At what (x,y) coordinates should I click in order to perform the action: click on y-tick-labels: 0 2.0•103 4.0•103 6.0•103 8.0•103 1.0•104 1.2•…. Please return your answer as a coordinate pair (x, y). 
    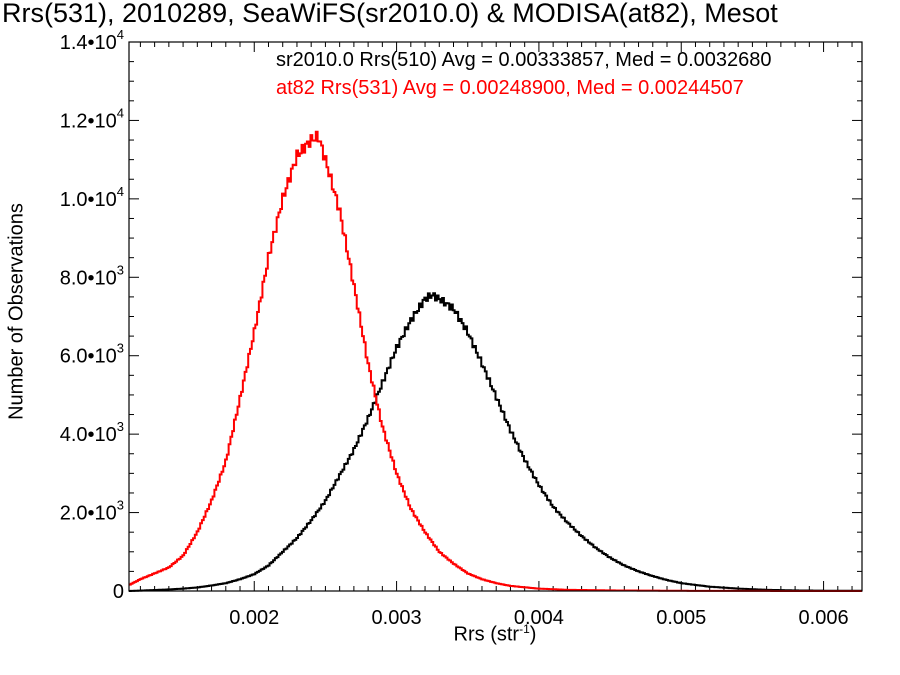
    Looking at the image, I should click on (92, 315).